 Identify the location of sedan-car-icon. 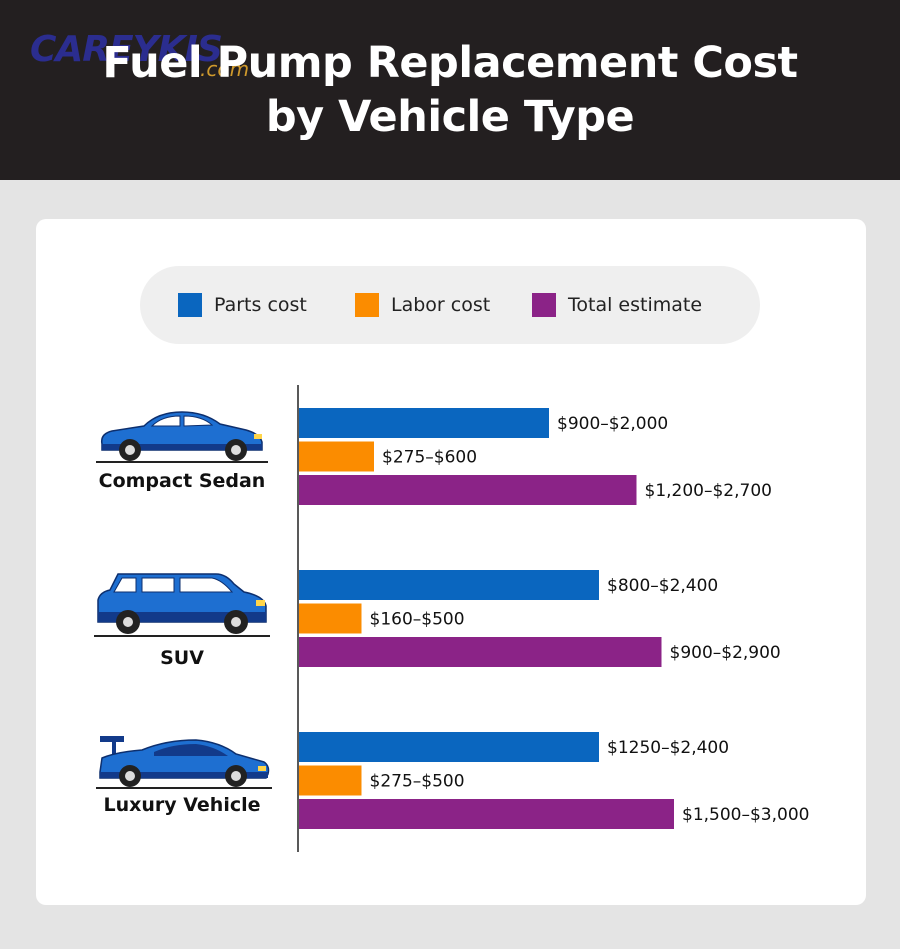
(182, 437).